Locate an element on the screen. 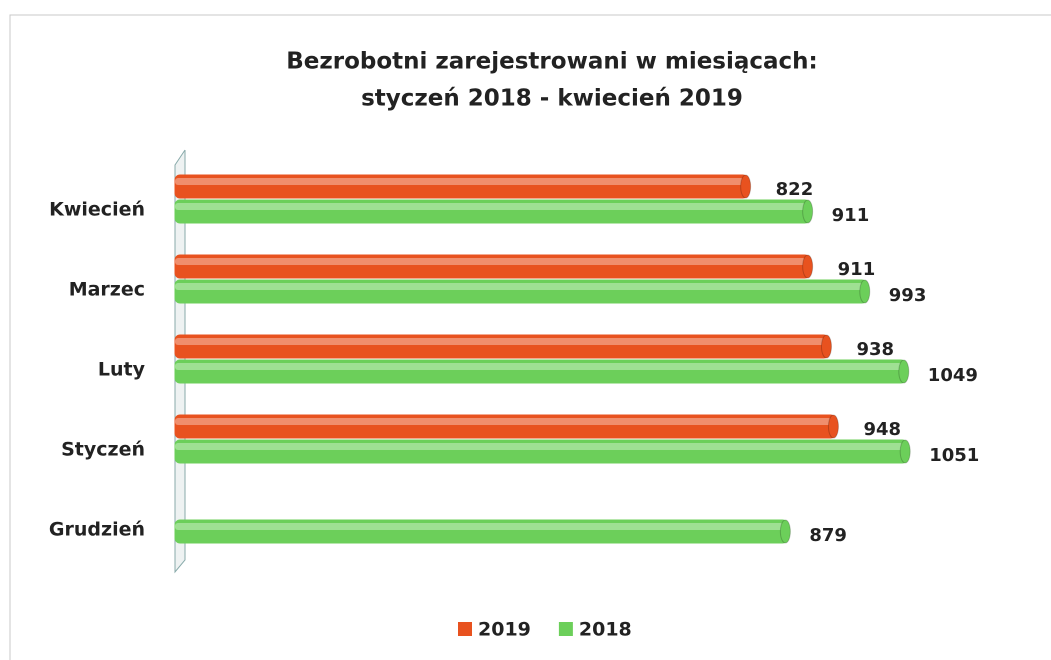  data-label: 879 is located at coordinates (828, 535).